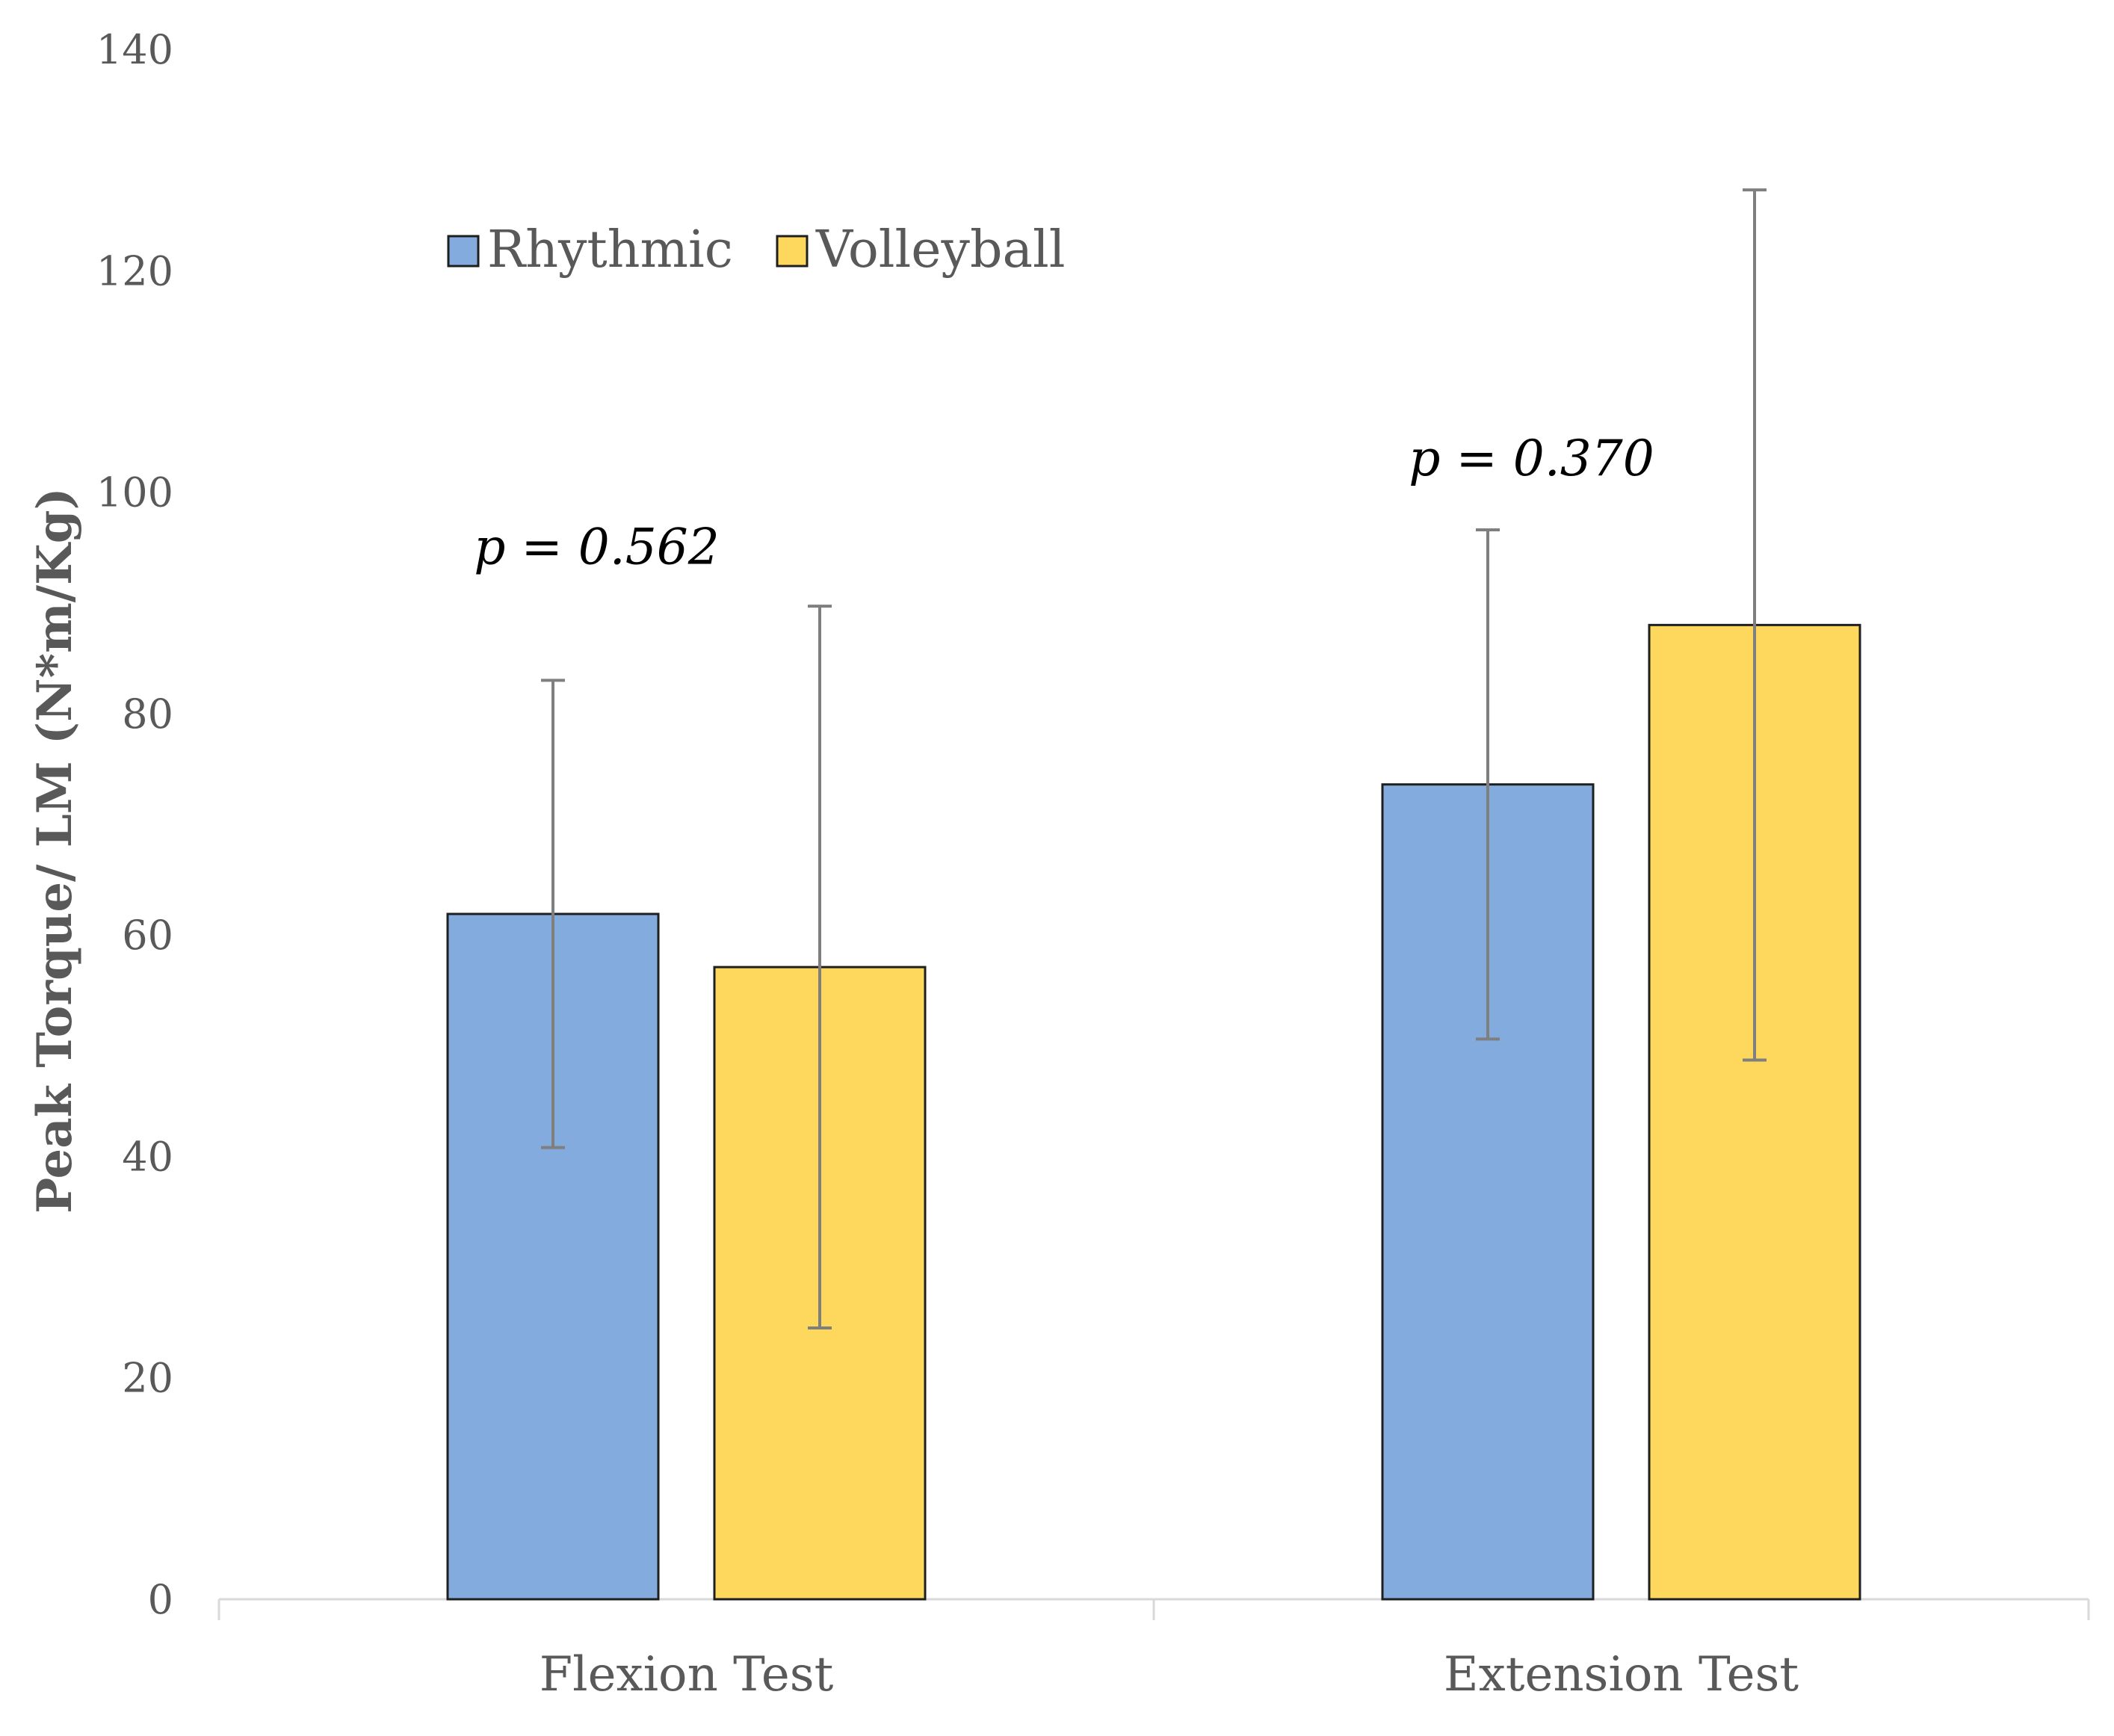 The height and width of the screenshot is (1736, 2114). I want to click on y-tick-label: 120, so click(134, 270).